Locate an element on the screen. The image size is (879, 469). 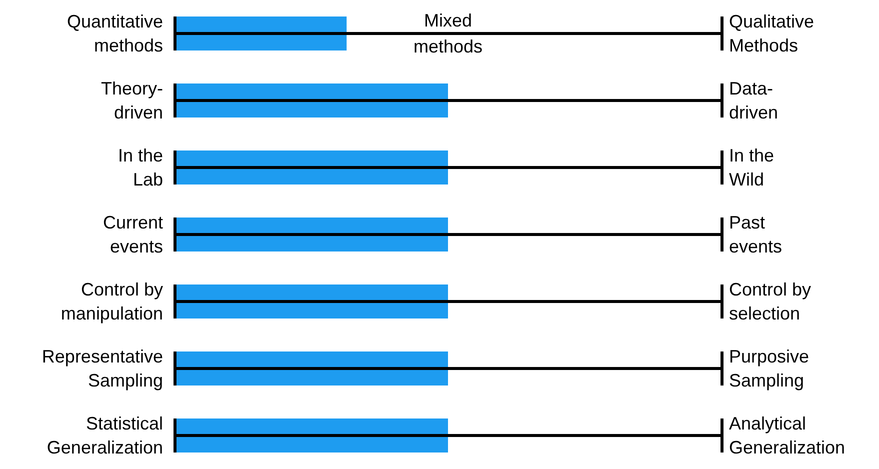
annotation: Mixed methods is located at coordinates (448, 33).